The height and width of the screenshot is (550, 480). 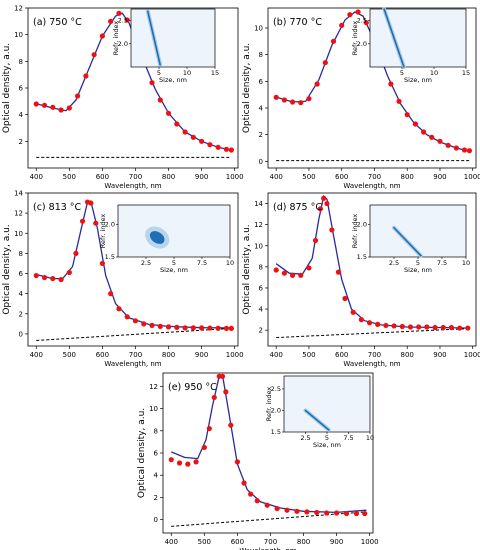 I want to click on inset-chart: 5 10 15 2.0 2.5 Size, nm Refr. index, so click(x=165, y=46).